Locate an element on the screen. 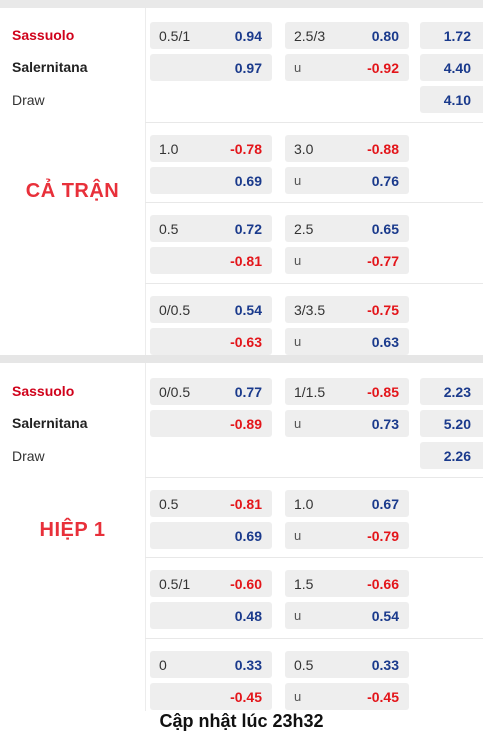 The height and width of the screenshot is (734, 483). under-price: 0.54 is located at coordinates (385, 616).